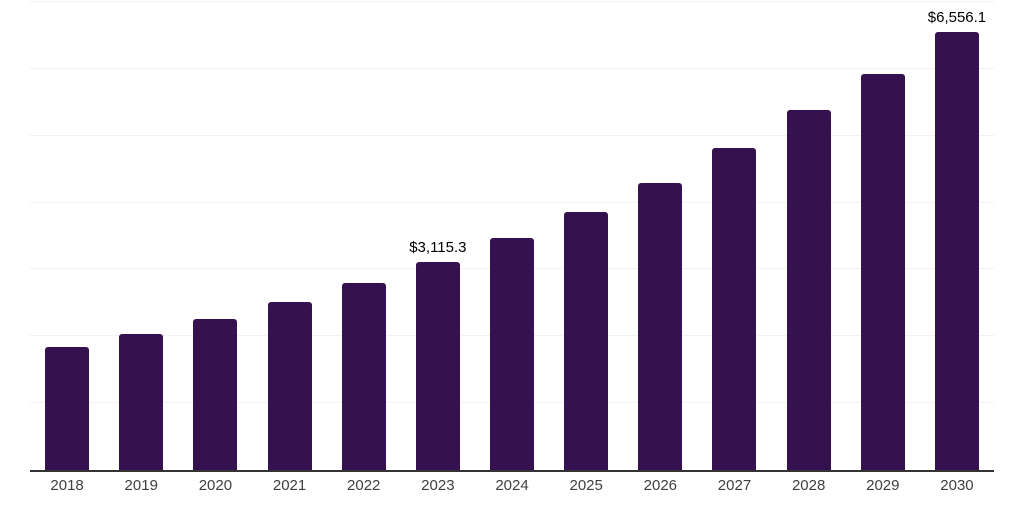 This screenshot has height=512, width=1024. I want to click on x-tick-label-2018: 2018, so click(67, 485).